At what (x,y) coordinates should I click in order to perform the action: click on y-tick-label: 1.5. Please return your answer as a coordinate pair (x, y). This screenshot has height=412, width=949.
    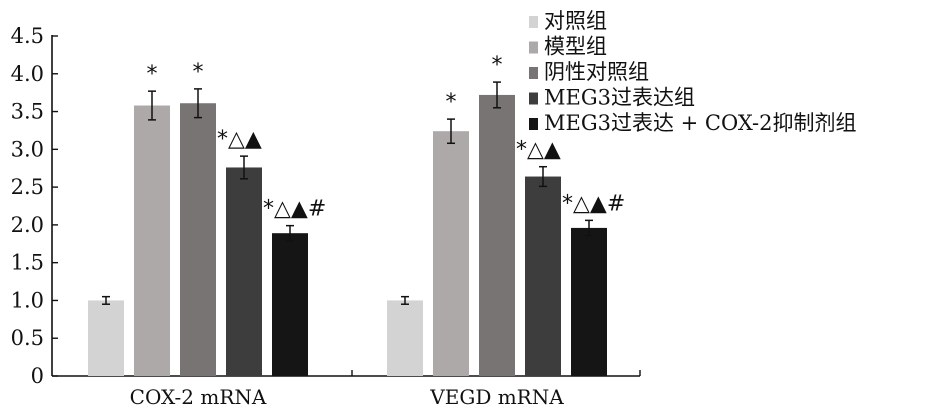
    Looking at the image, I should click on (27, 263).